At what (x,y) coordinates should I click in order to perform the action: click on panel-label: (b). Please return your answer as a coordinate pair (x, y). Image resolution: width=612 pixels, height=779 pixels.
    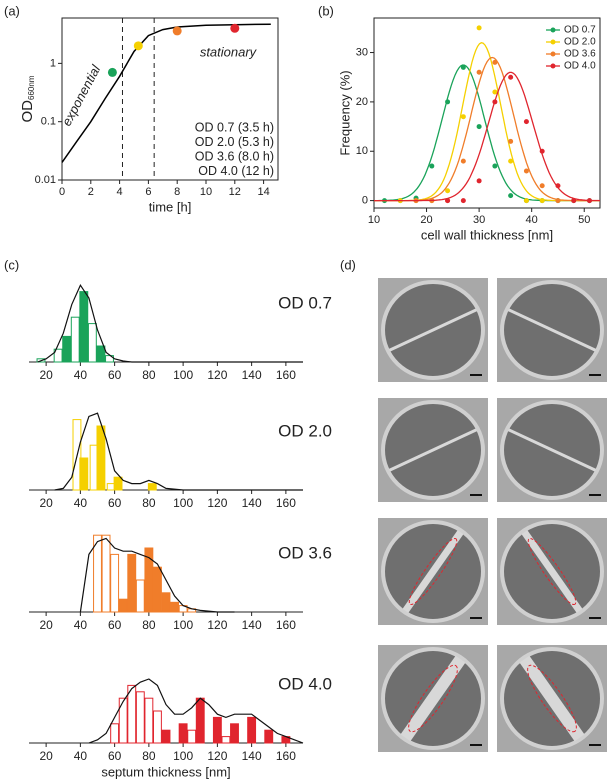
    Looking at the image, I should click on (326, 10).